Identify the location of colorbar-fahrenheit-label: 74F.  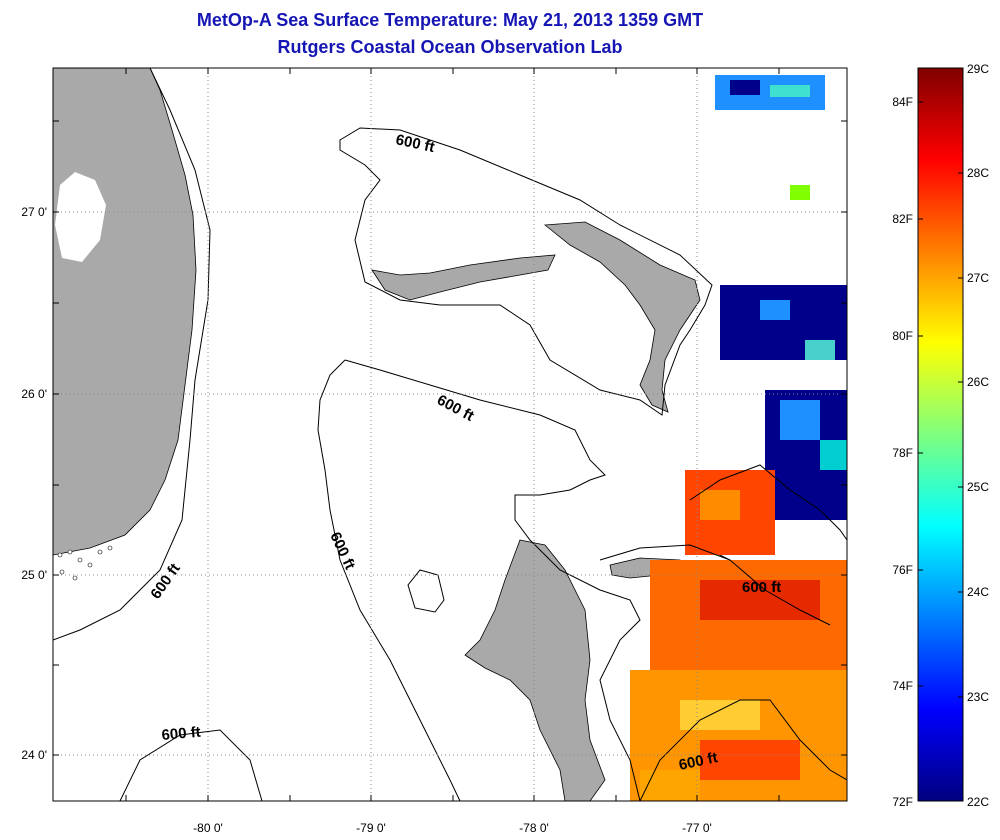
(902, 686).